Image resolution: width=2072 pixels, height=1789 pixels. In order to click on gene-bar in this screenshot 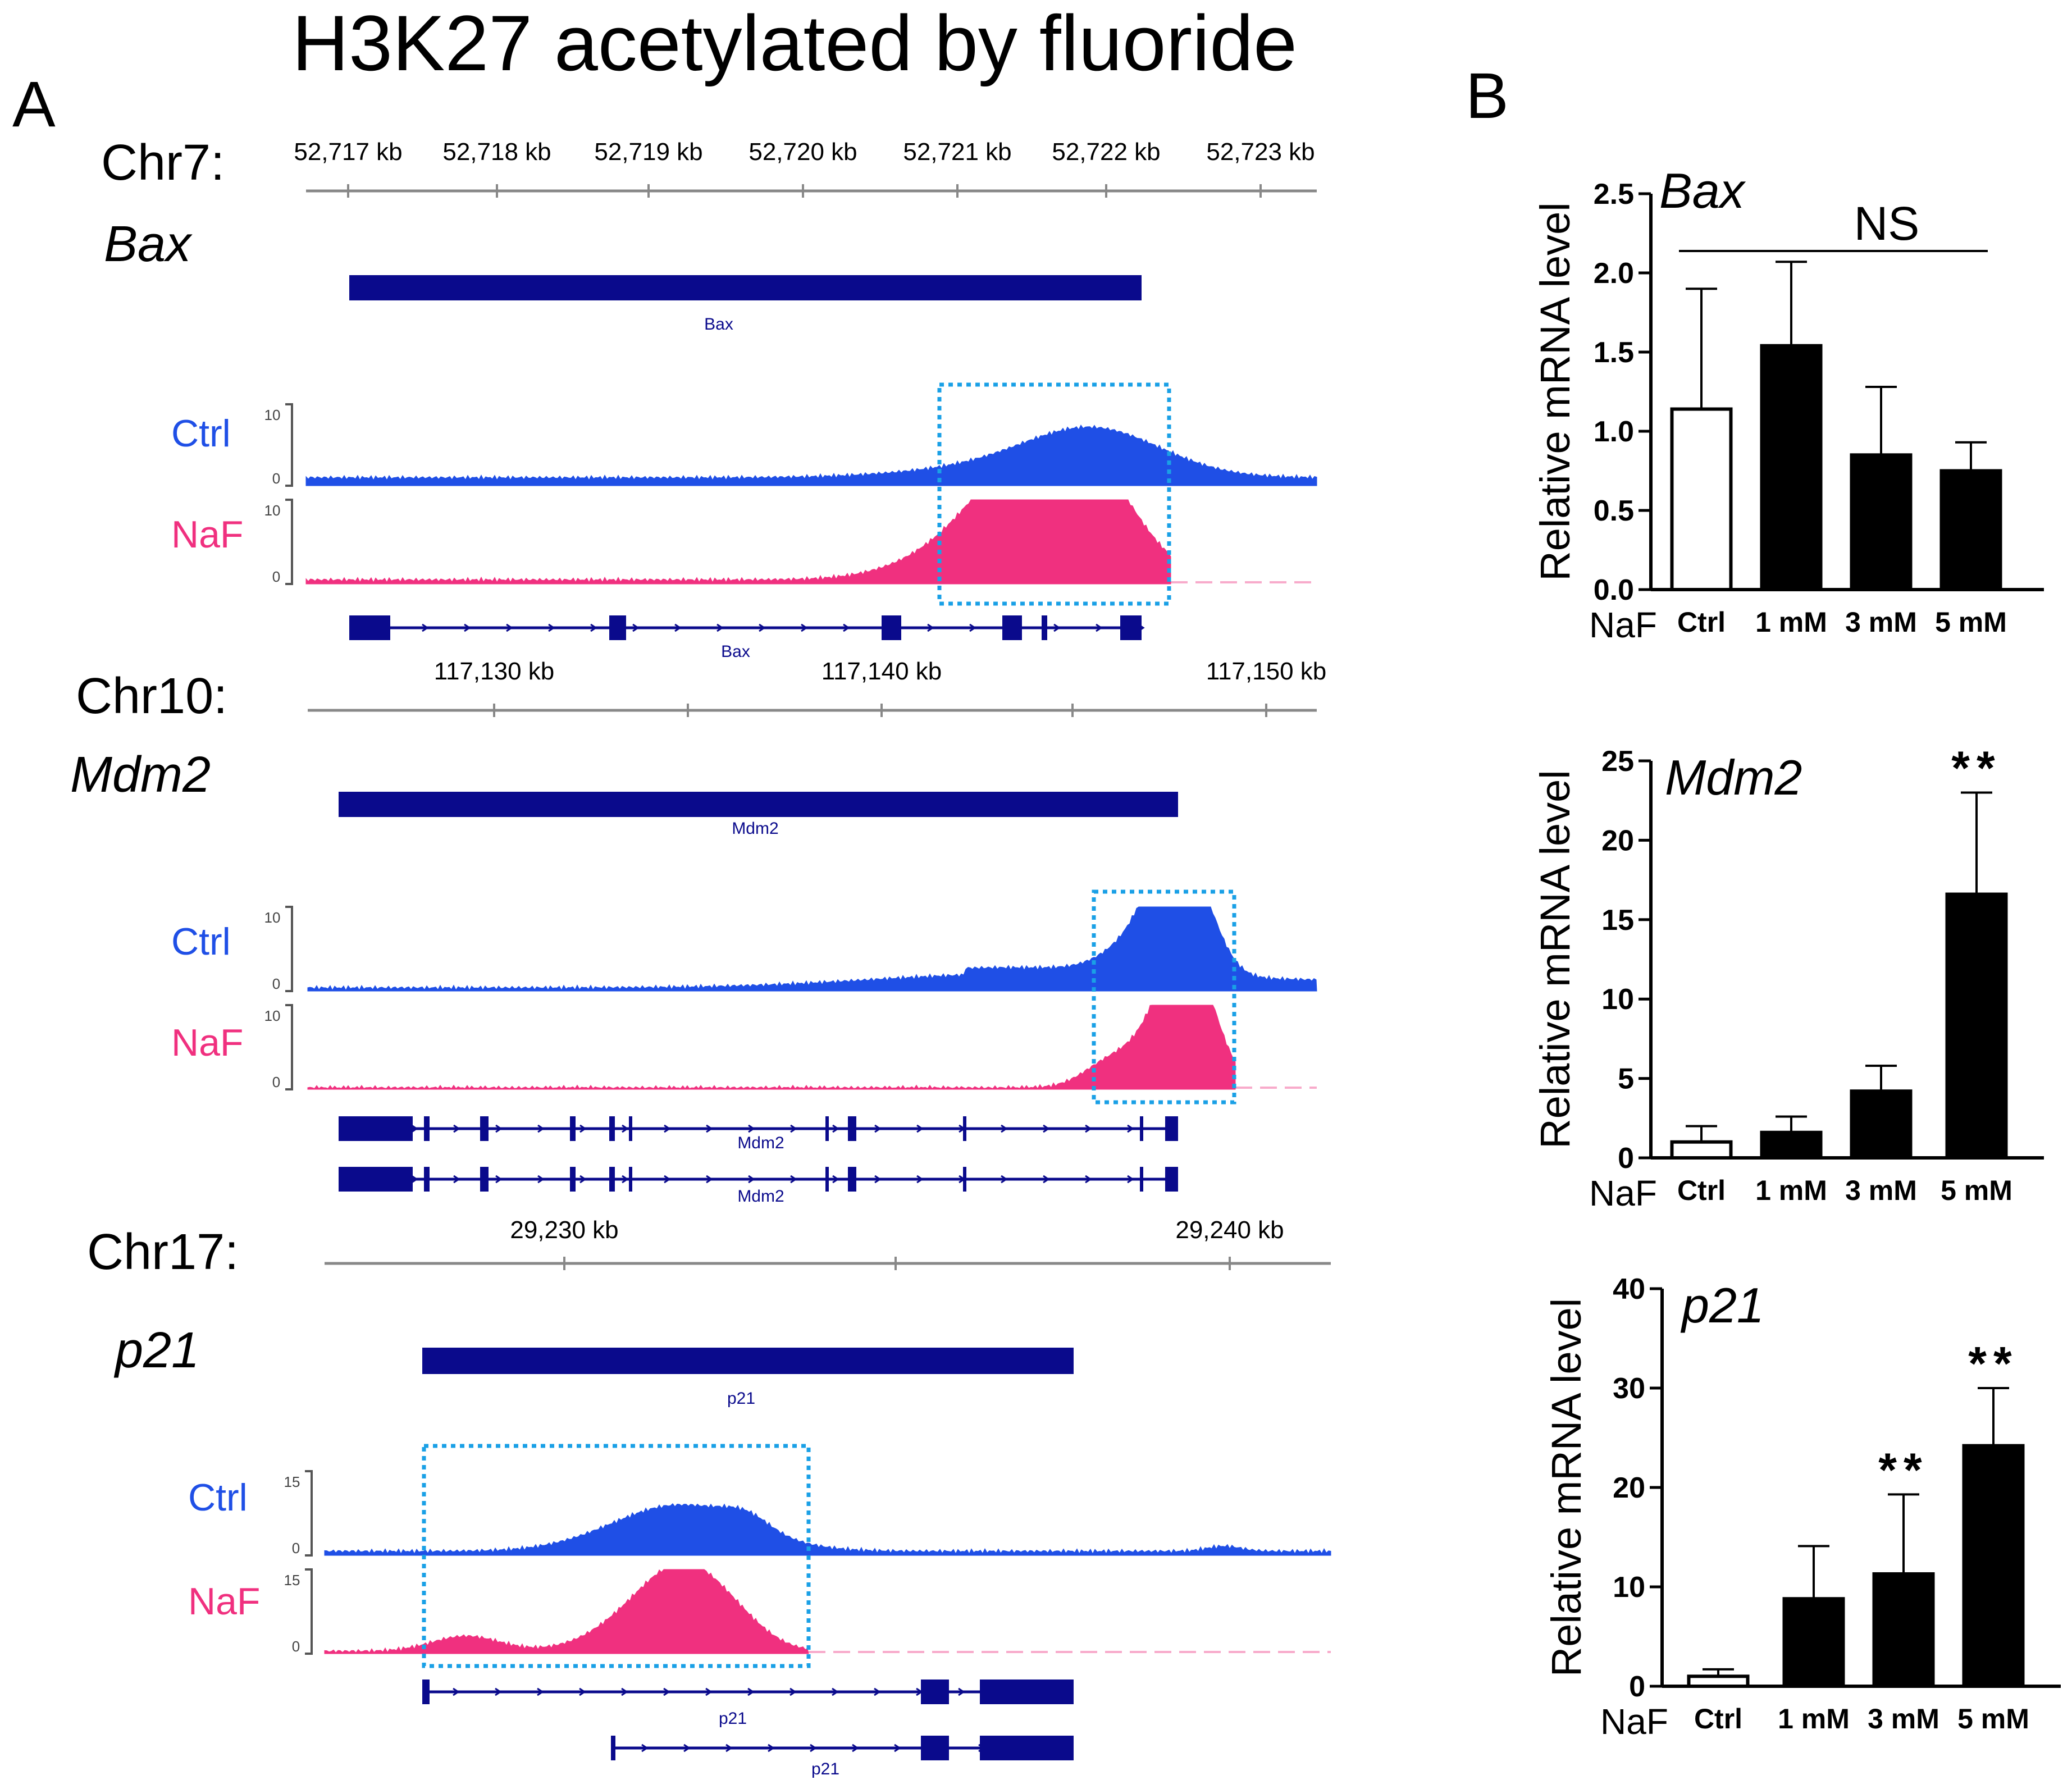, I will do `click(758, 804)`.